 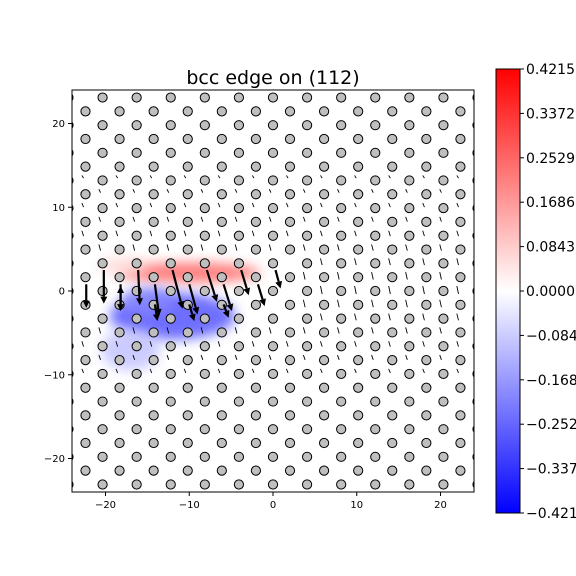 I want to click on colorbar-tick-label: 0.0843, so click(x=550, y=248).